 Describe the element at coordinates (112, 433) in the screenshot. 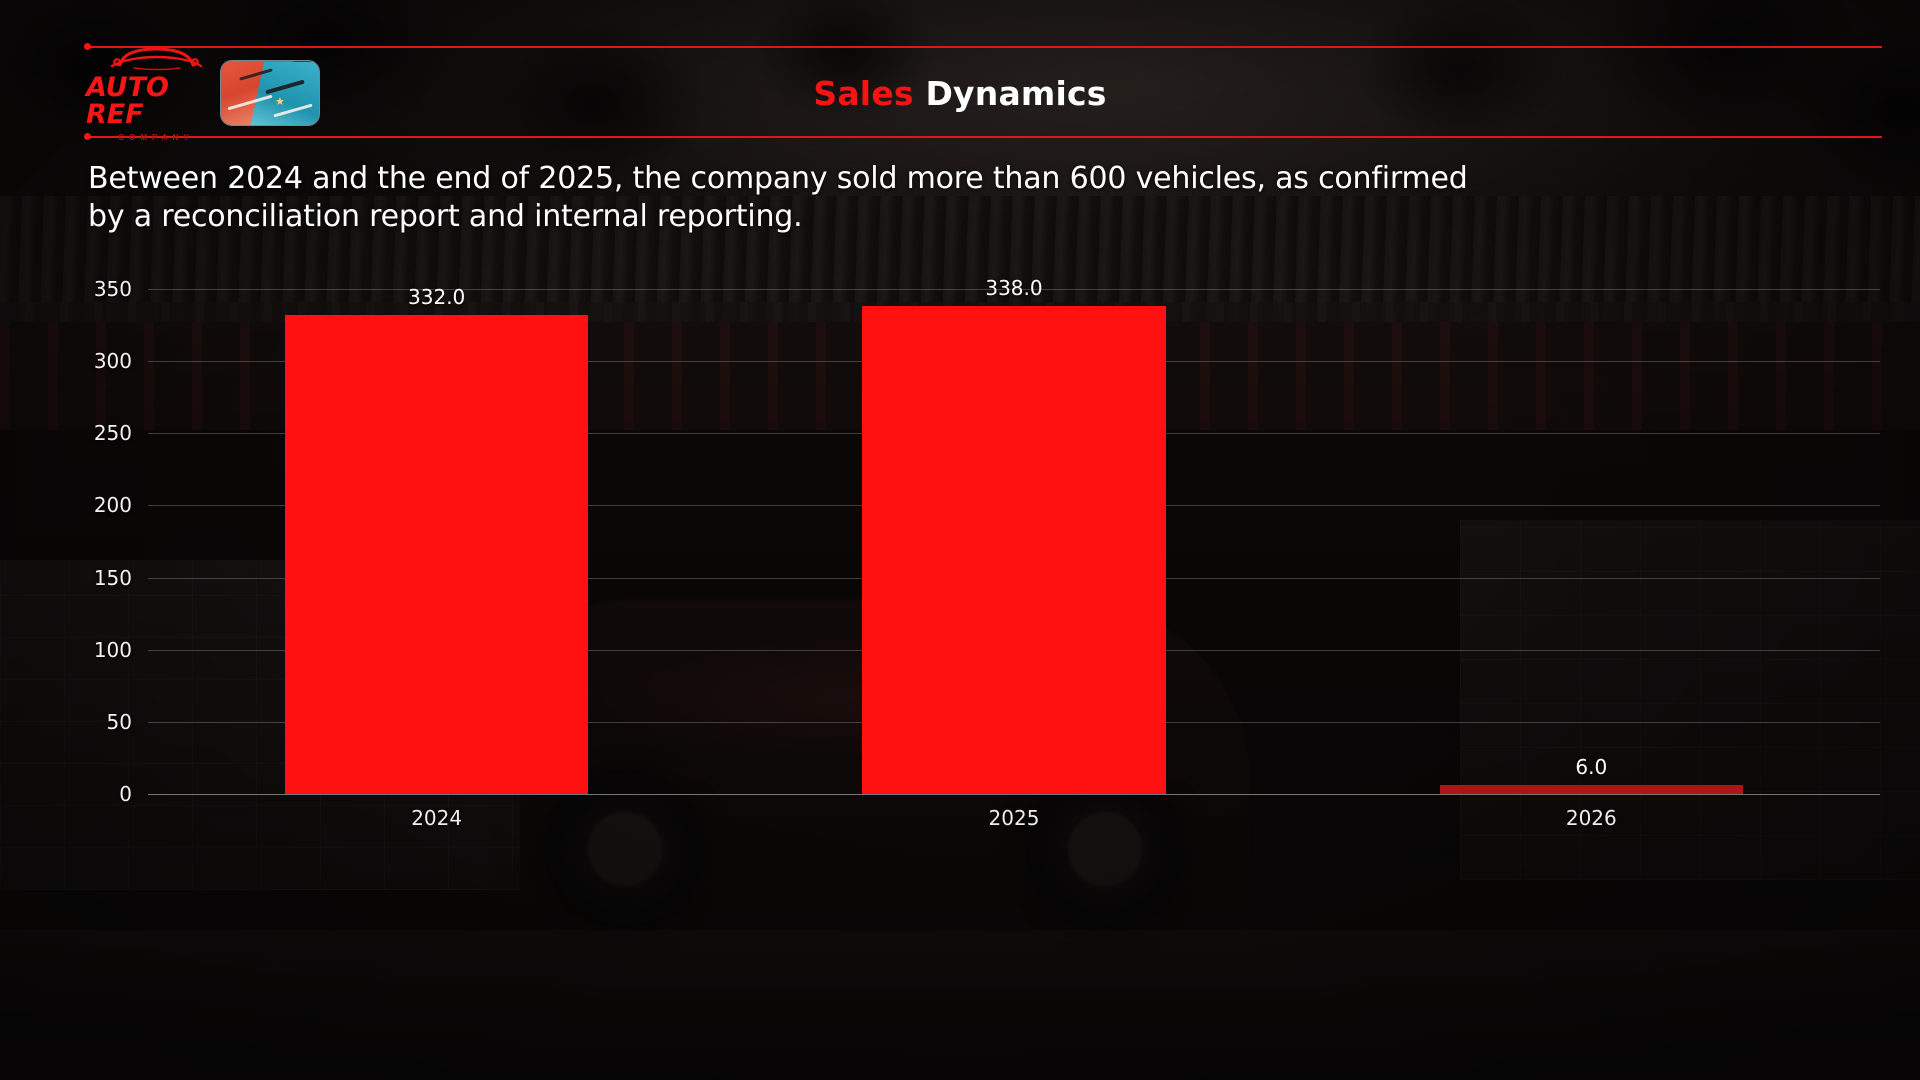

I see `chart-y-tick-label: 250` at that location.